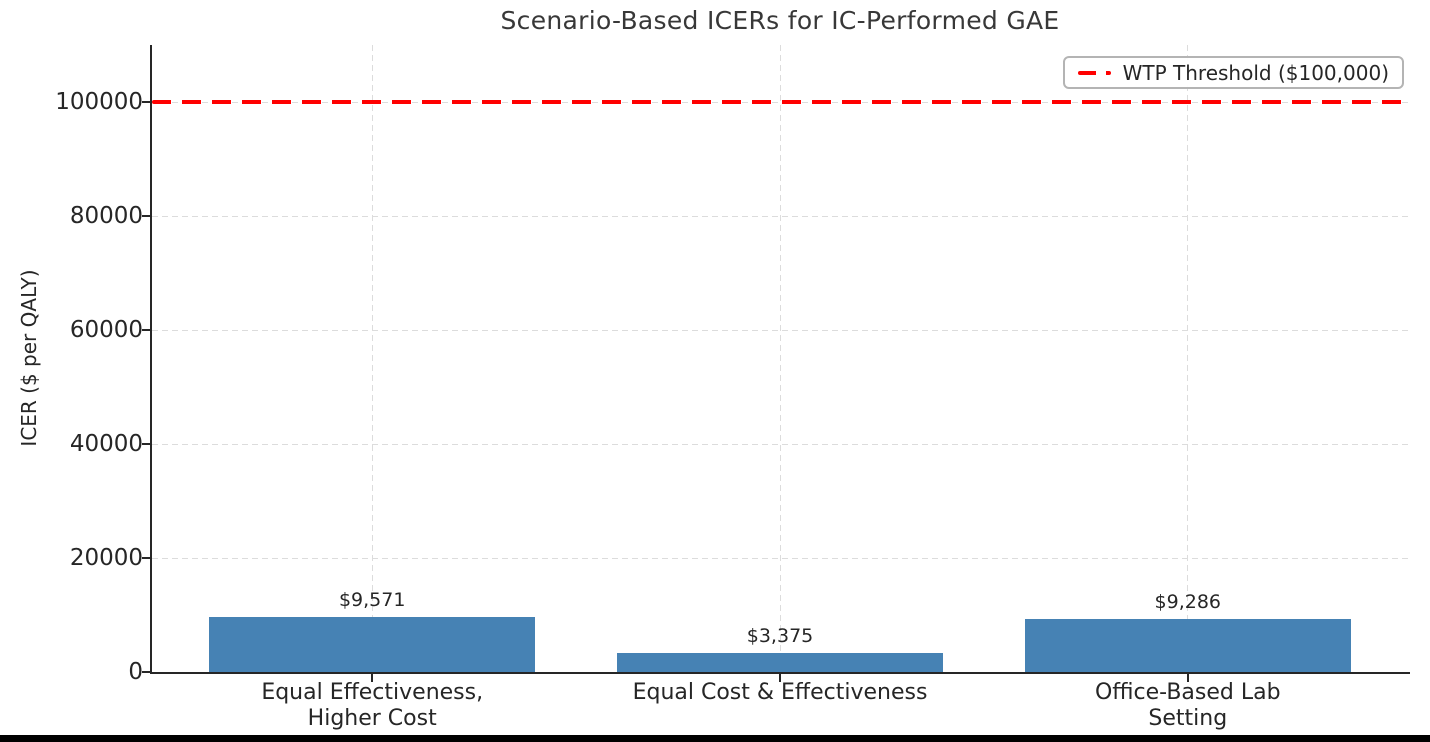  Describe the element at coordinates (106, 216) in the screenshot. I see `y-tick-label: 80000` at that location.